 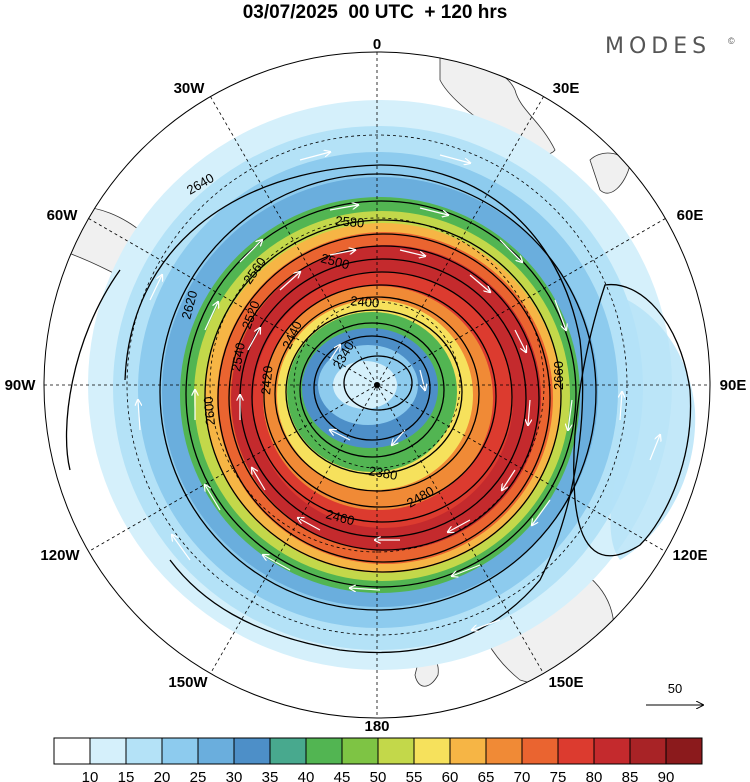 I want to click on contour-label: 2420, so click(x=266, y=380).